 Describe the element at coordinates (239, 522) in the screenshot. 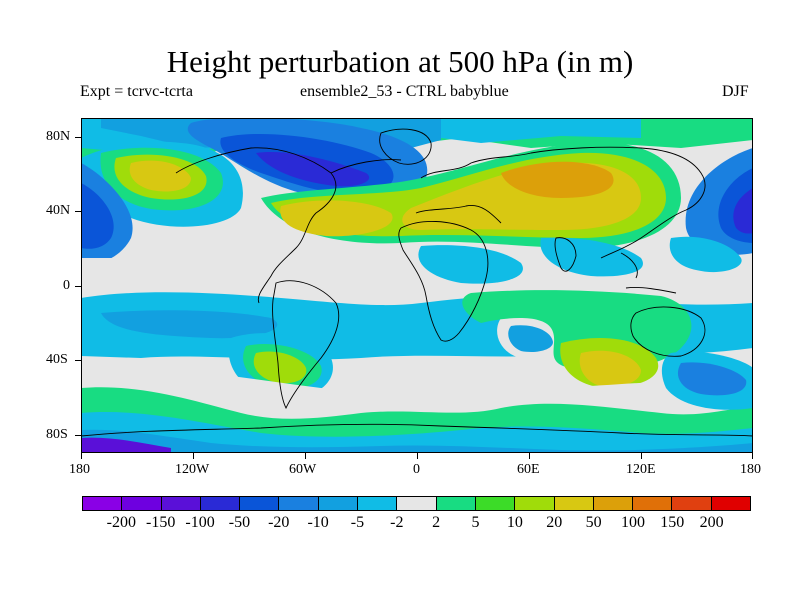

I see `colorbar-label: -50` at that location.